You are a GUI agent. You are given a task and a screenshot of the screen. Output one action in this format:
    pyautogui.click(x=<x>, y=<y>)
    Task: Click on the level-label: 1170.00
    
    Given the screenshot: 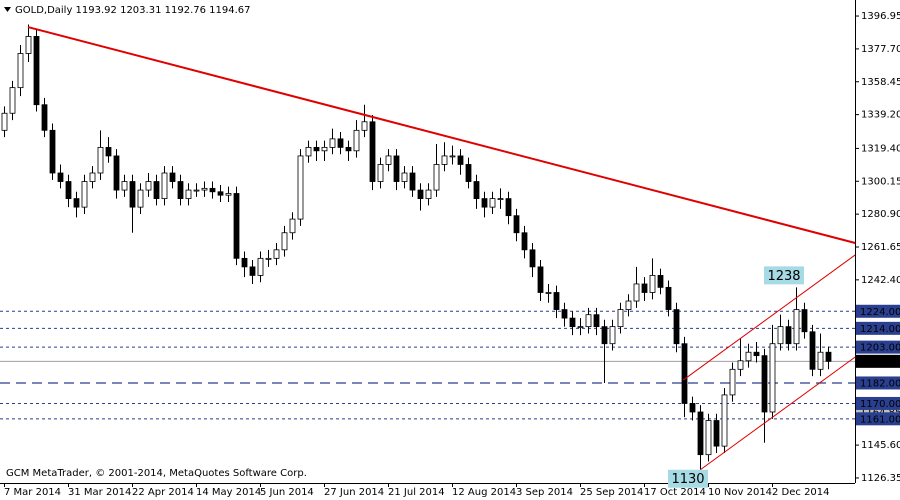 What is the action you would take?
    pyautogui.click(x=880, y=404)
    